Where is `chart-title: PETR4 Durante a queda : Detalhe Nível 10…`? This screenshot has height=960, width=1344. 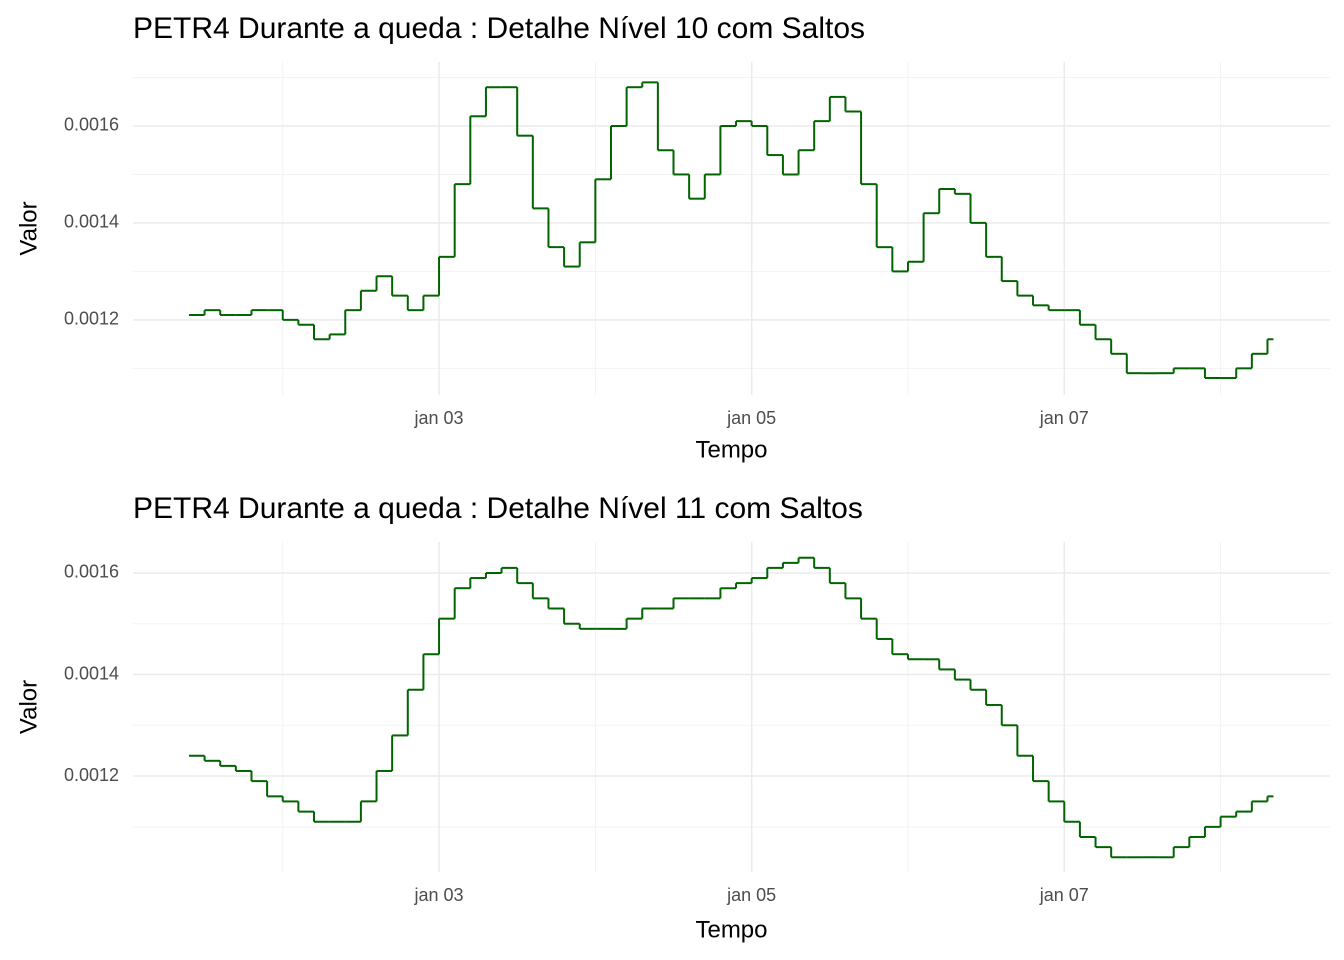
chart-title: PETR4 Durante a queda : Detalhe Nível 10… is located at coordinates (499, 28).